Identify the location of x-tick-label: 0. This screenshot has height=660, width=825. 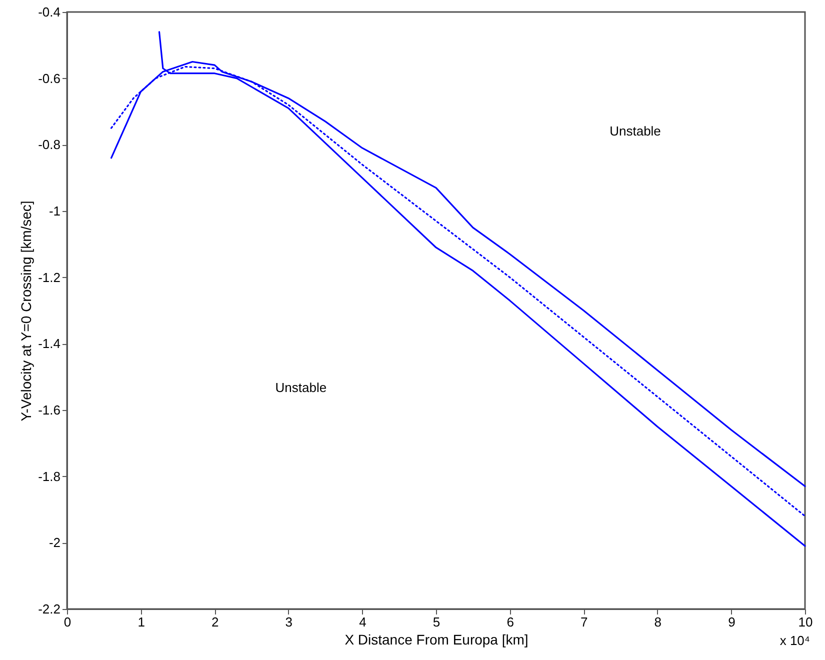
(68, 622).